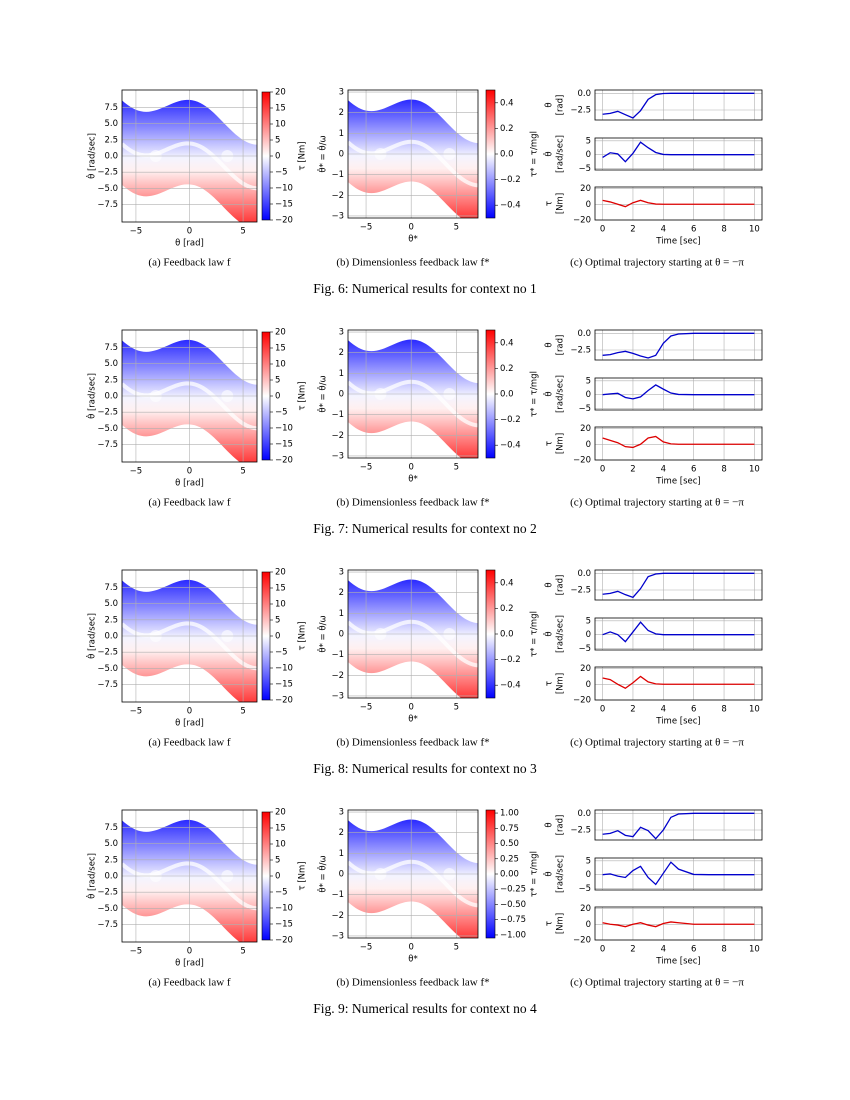 This screenshot has height=1100, width=850. I want to click on x-axis-label: Time [sec], so click(677, 482).